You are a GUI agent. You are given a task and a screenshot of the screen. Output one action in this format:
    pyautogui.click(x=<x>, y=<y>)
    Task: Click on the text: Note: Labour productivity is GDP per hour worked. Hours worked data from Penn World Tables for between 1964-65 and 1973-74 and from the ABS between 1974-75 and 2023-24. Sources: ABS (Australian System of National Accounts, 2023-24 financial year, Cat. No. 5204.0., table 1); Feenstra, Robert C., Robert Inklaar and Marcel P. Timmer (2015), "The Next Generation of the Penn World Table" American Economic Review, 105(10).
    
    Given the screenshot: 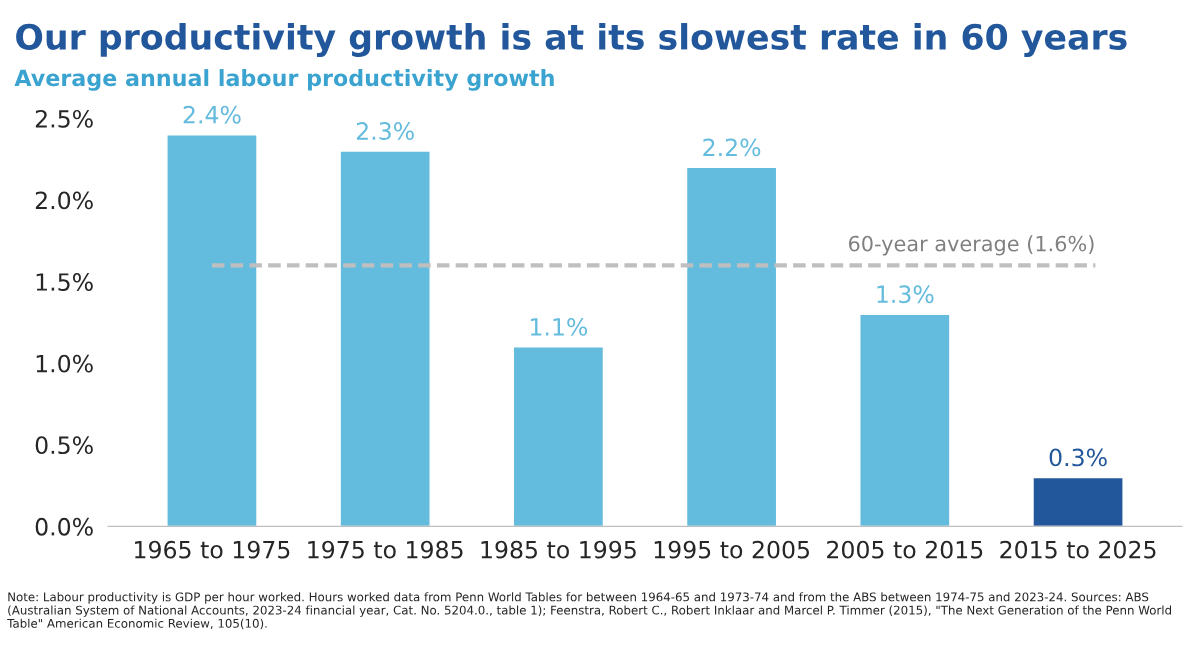 What is the action you would take?
    pyautogui.click(x=589, y=611)
    